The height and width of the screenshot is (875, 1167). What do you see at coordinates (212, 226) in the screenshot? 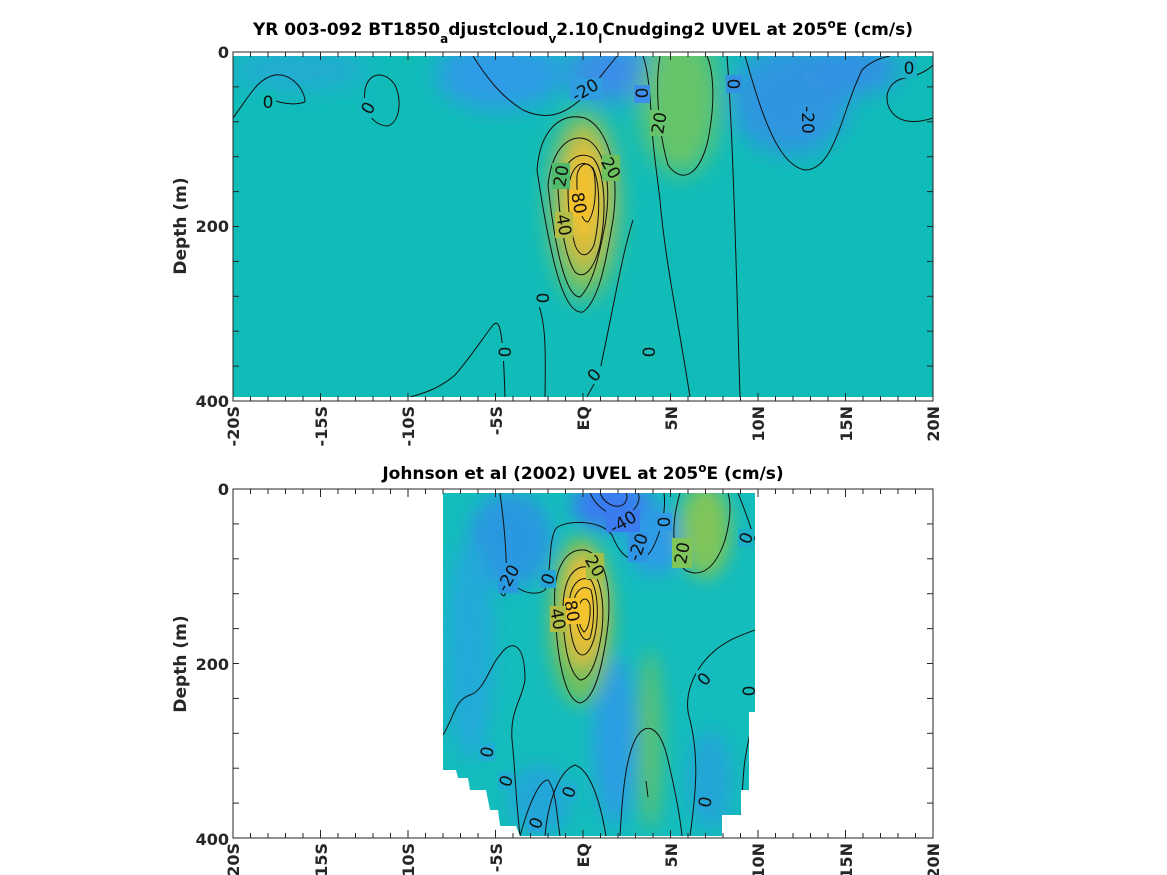
I see `y-tick-label-top-200: 200` at bounding box center [212, 226].